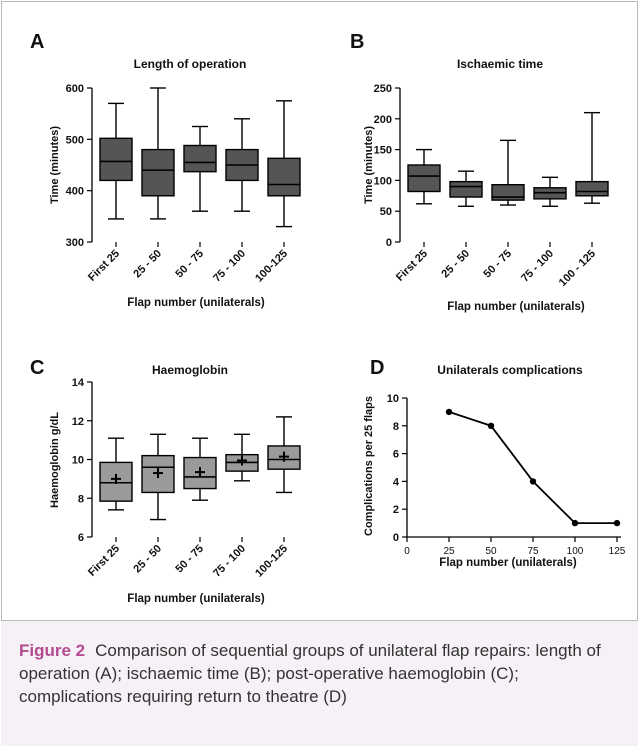  Describe the element at coordinates (491, 551) in the screenshot. I see `x-tick-label: 50` at that location.